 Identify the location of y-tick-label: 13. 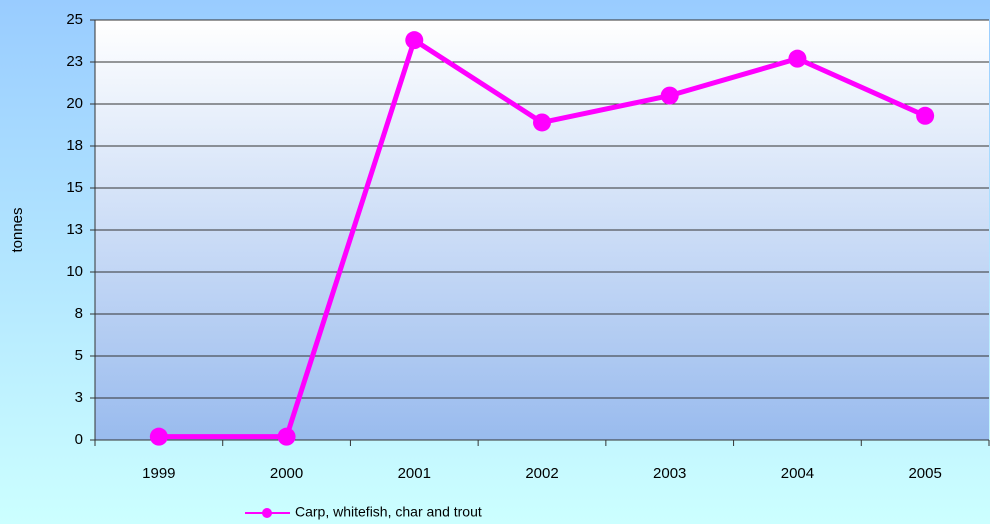
(74, 229).